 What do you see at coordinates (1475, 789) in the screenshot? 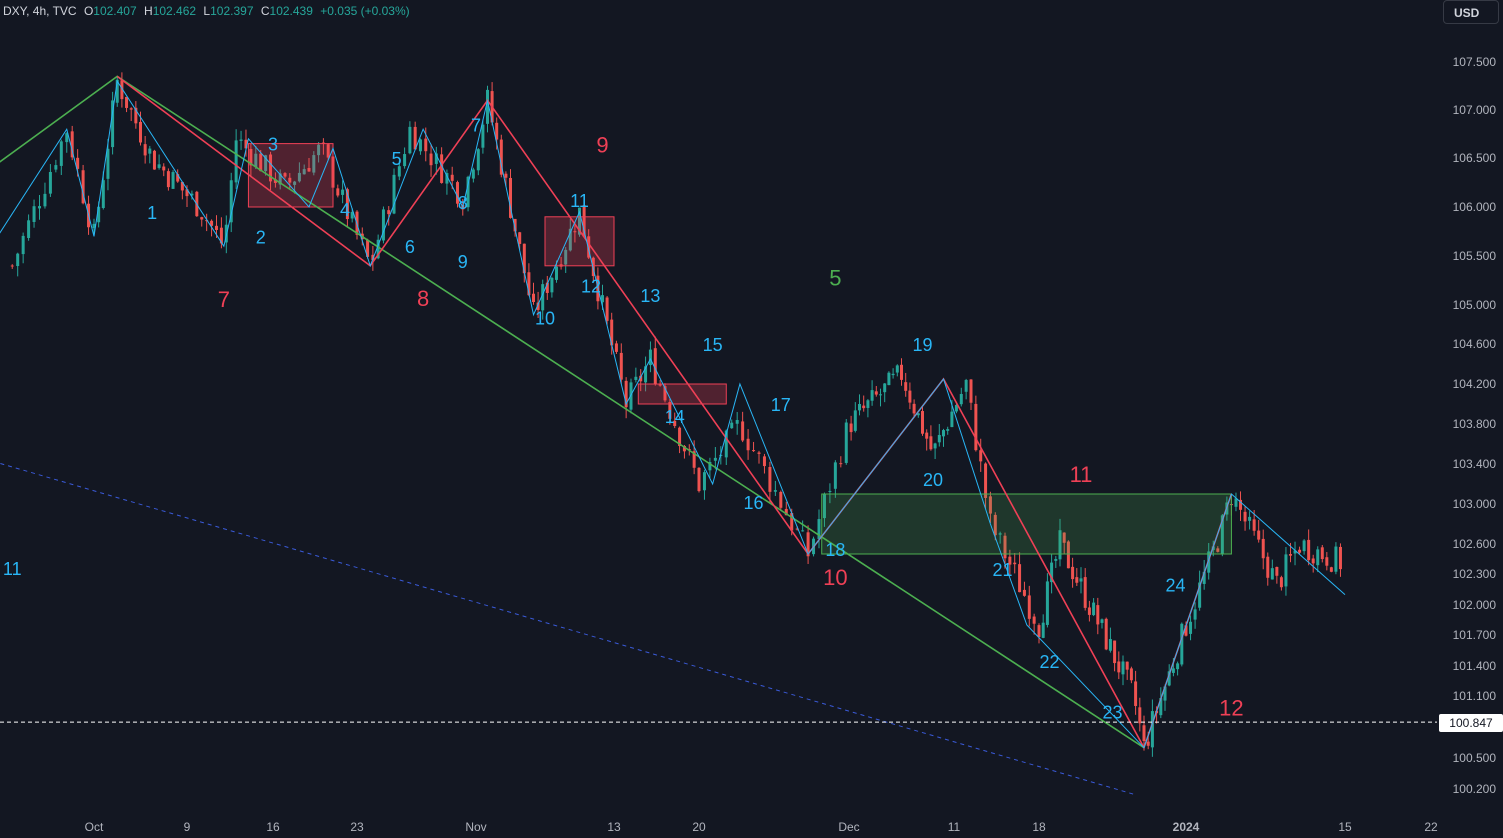
I see `y-axis-tick-label: 100.200` at bounding box center [1475, 789].